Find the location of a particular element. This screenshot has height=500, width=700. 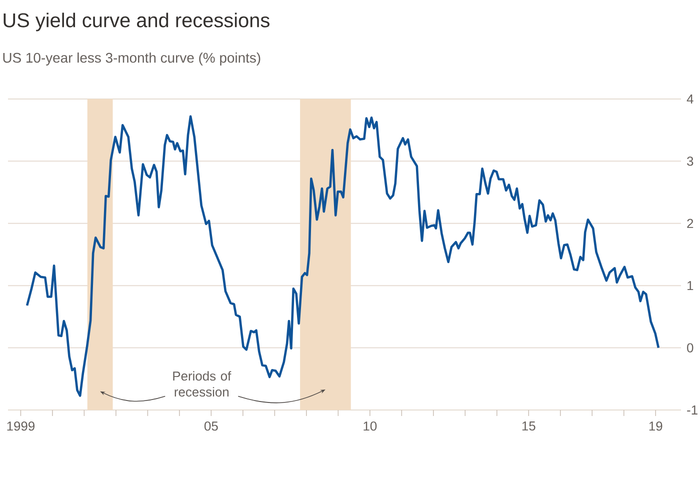

x-tick-label: 10 is located at coordinates (370, 426).